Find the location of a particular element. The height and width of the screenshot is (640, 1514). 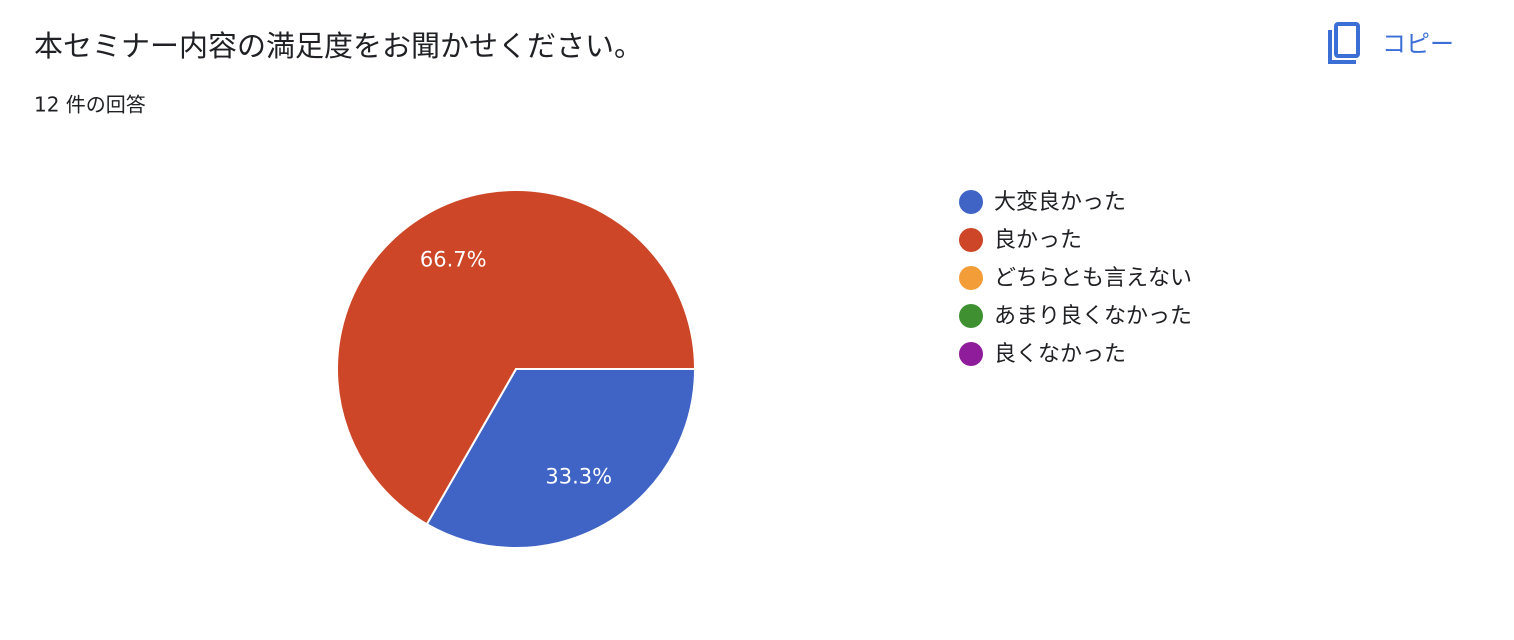

legend-label: どちらとも言えない is located at coordinates (1093, 278).